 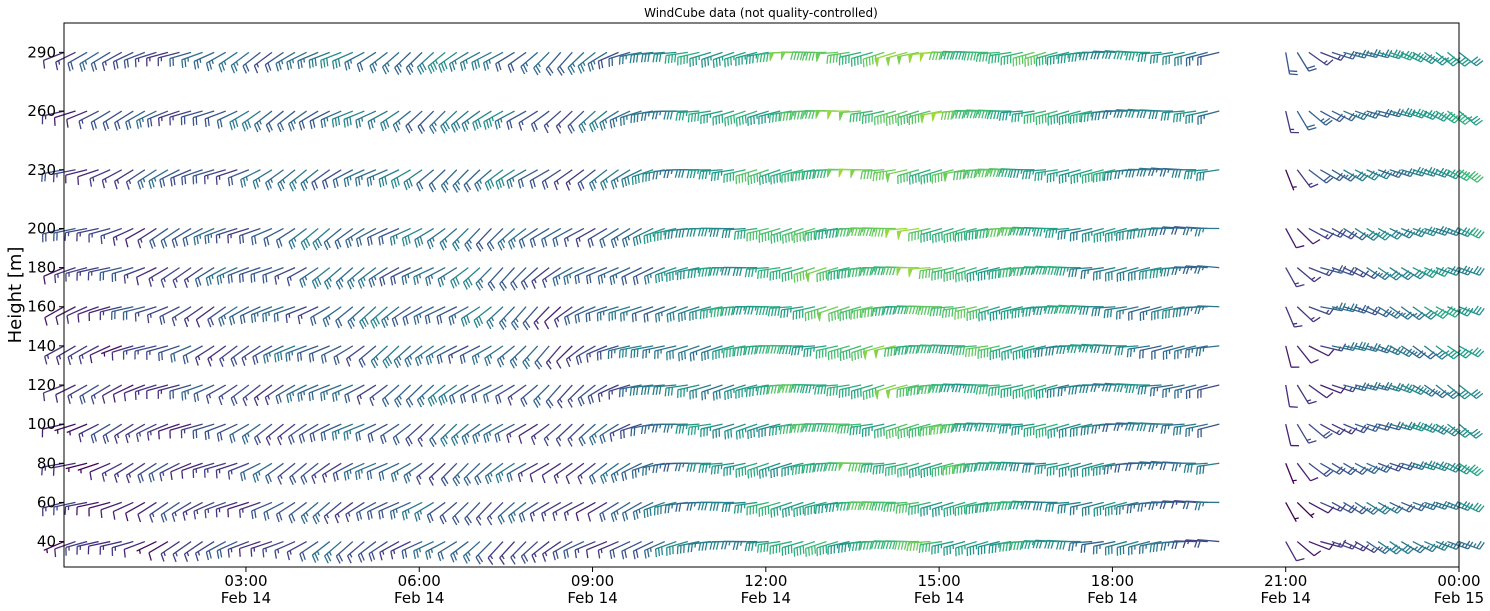 I want to click on x-tick-date-label: Feb 14, so click(x=1285, y=598).